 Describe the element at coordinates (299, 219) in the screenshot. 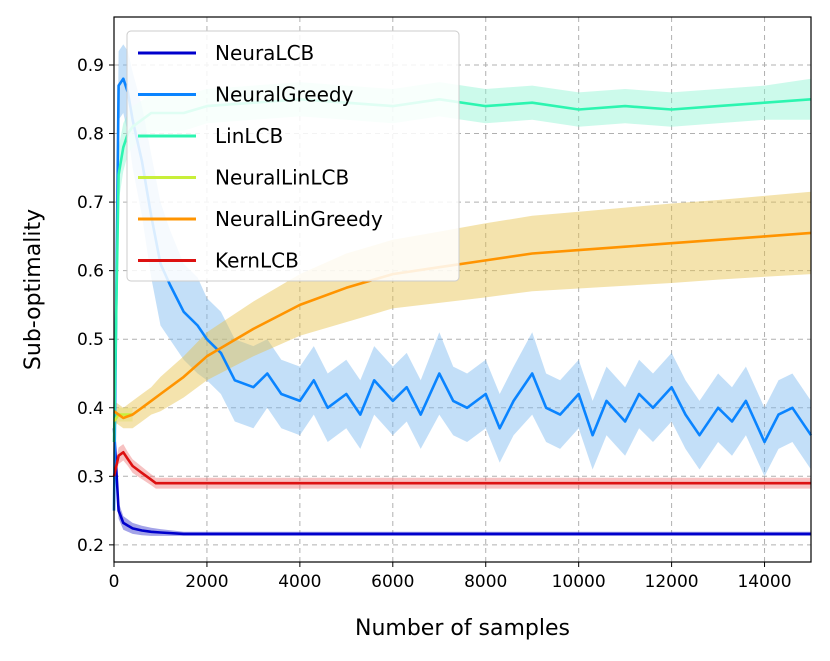

I see `legend-label: NeuralLinGreedy` at that location.